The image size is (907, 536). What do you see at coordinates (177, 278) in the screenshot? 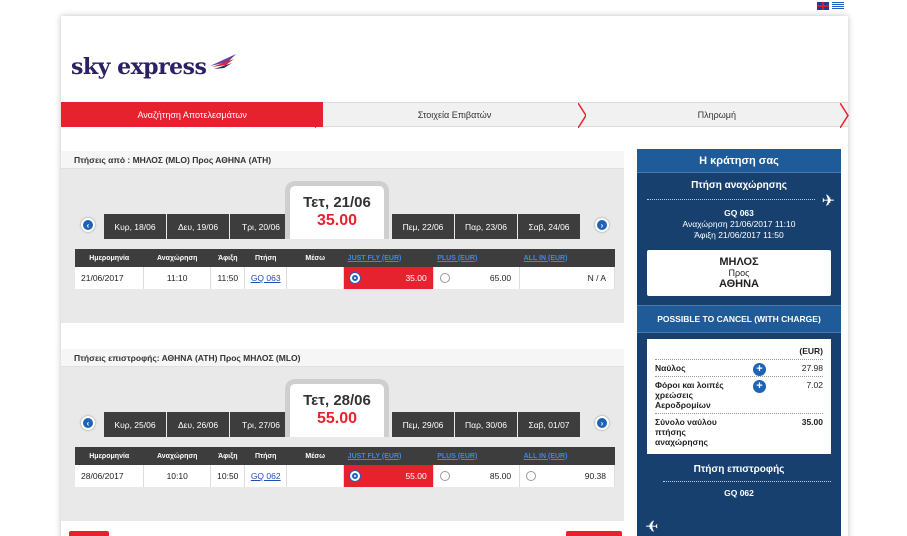
I see `row-departure: 11:10` at bounding box center [177, 278].